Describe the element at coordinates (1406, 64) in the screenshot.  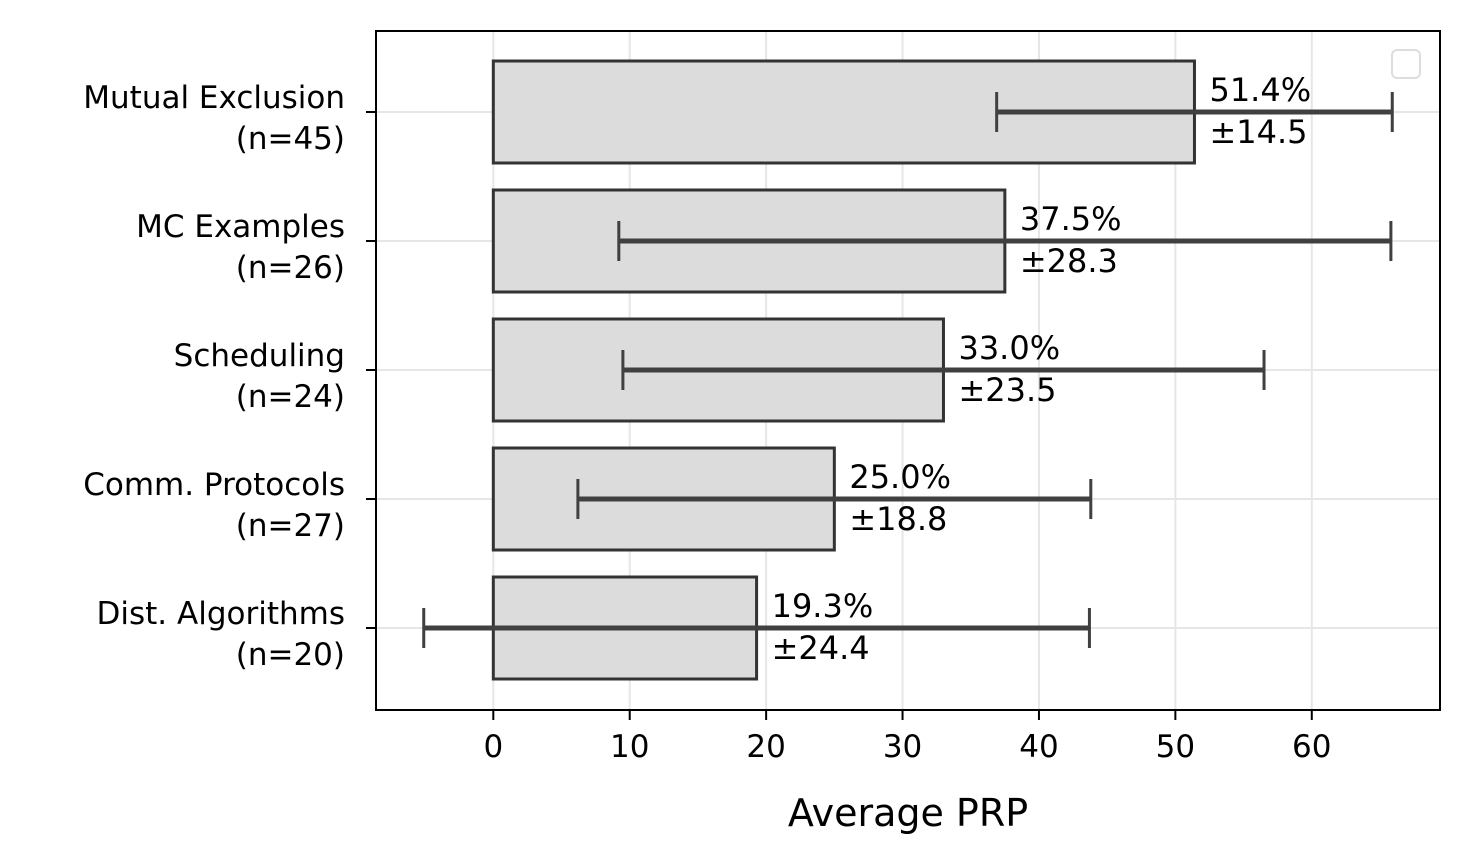
I see `empty-legend-box` at that location.